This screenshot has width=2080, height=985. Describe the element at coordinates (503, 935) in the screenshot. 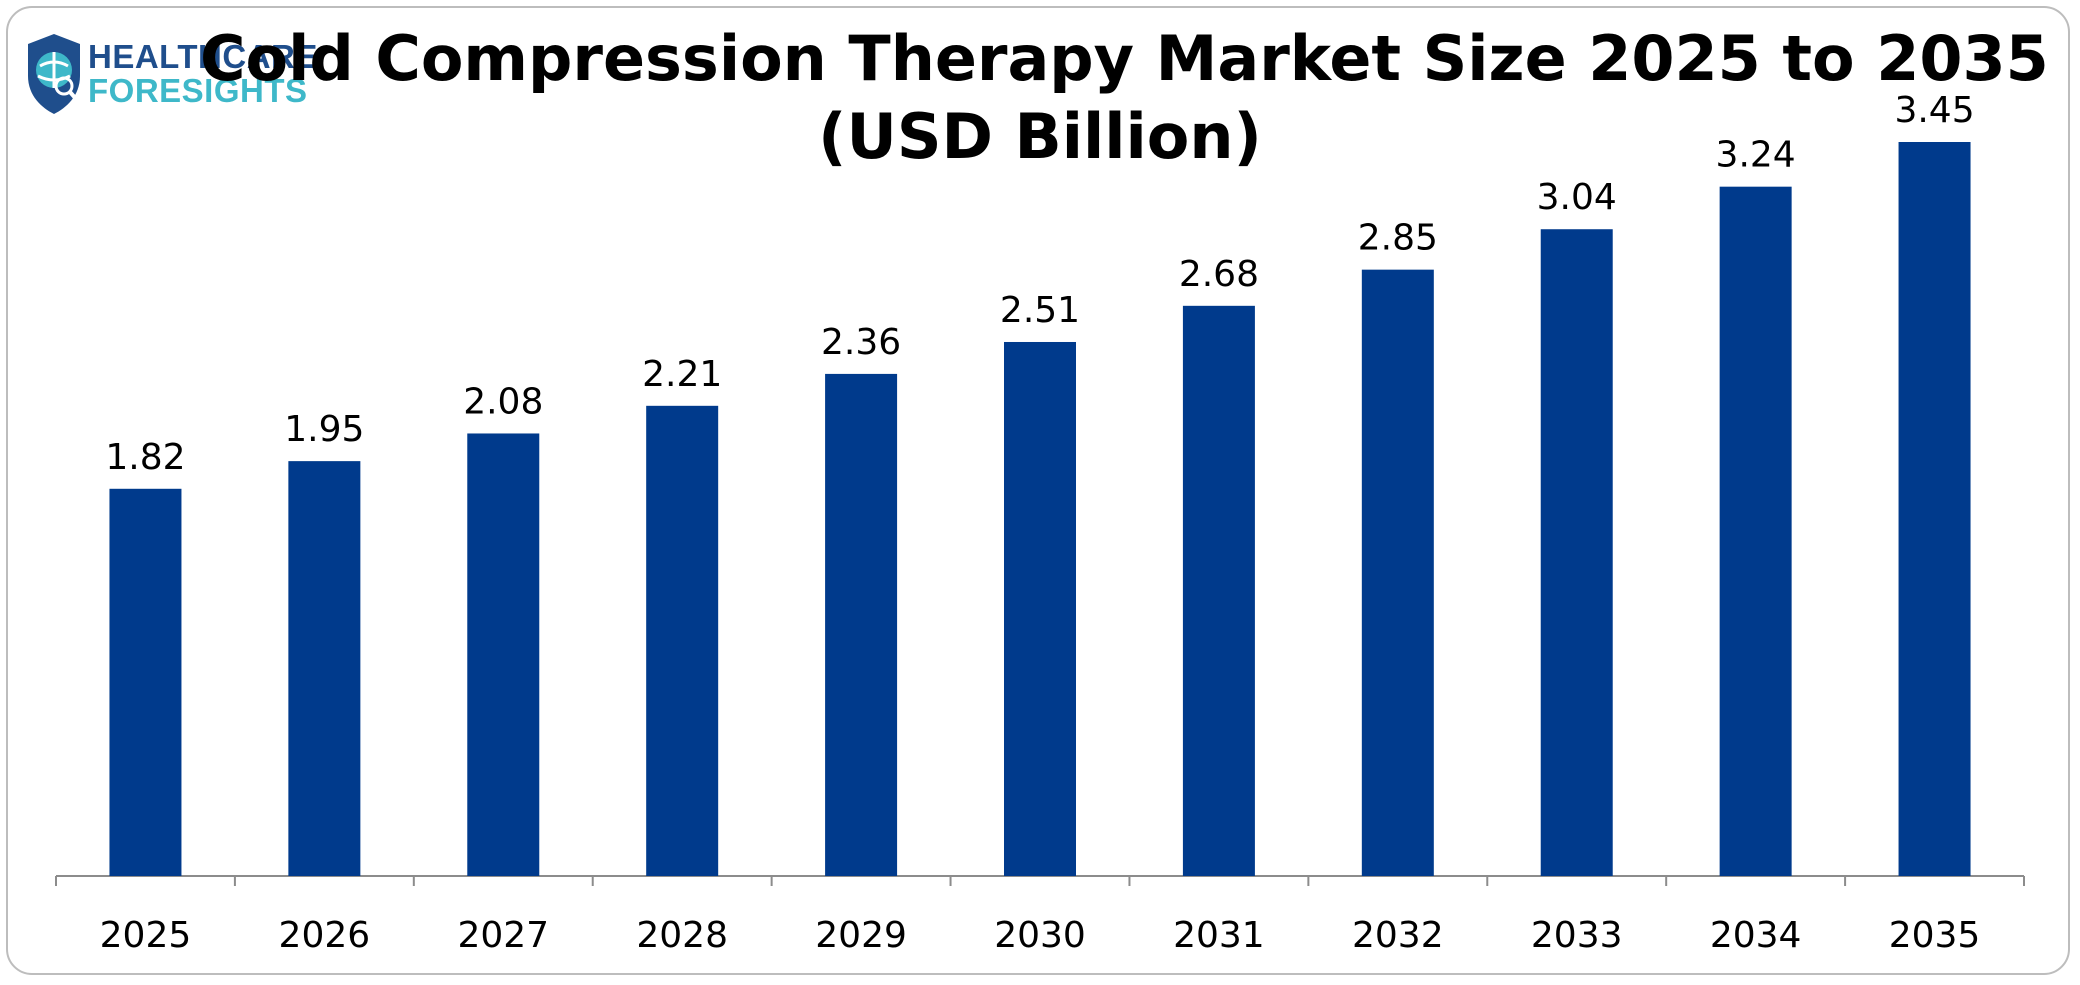

I see `x-tick-label: 2027` at that location.